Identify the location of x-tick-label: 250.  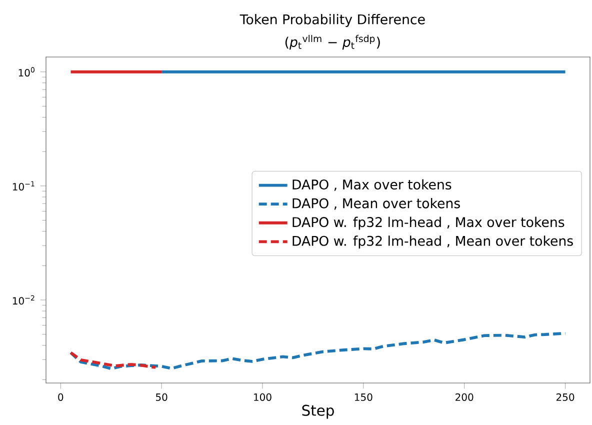
(565, 397).